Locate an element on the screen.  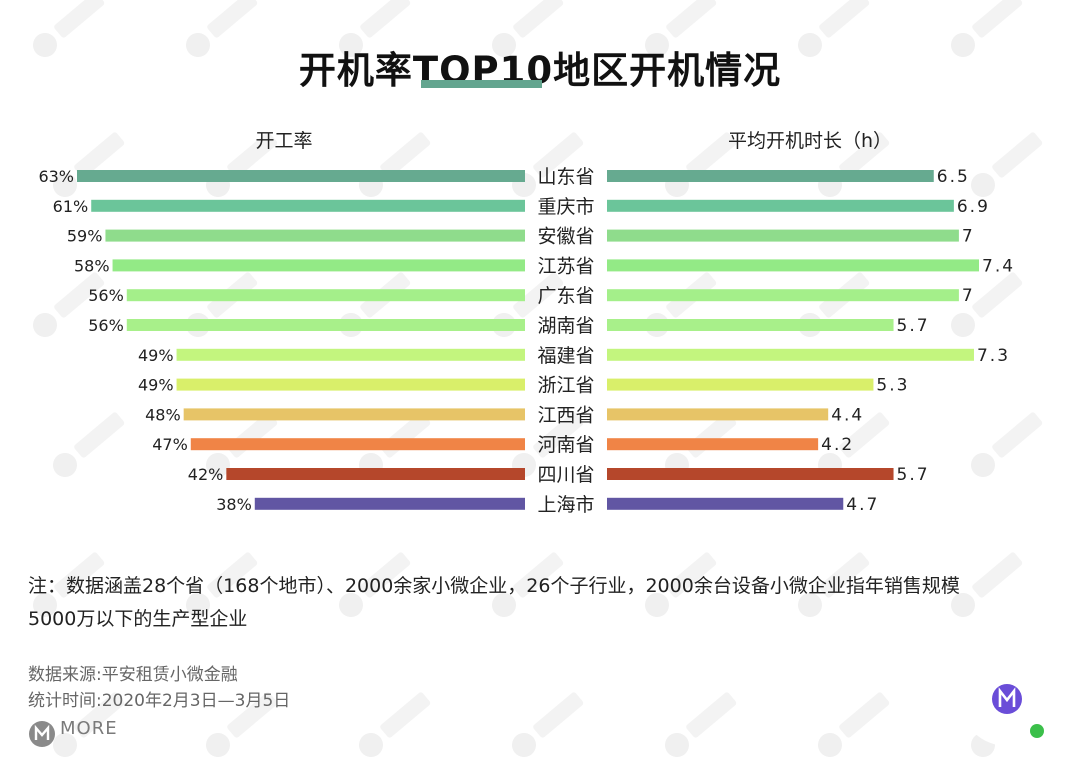
right-value-label: 7.4 is located at coordinates (998, 266).